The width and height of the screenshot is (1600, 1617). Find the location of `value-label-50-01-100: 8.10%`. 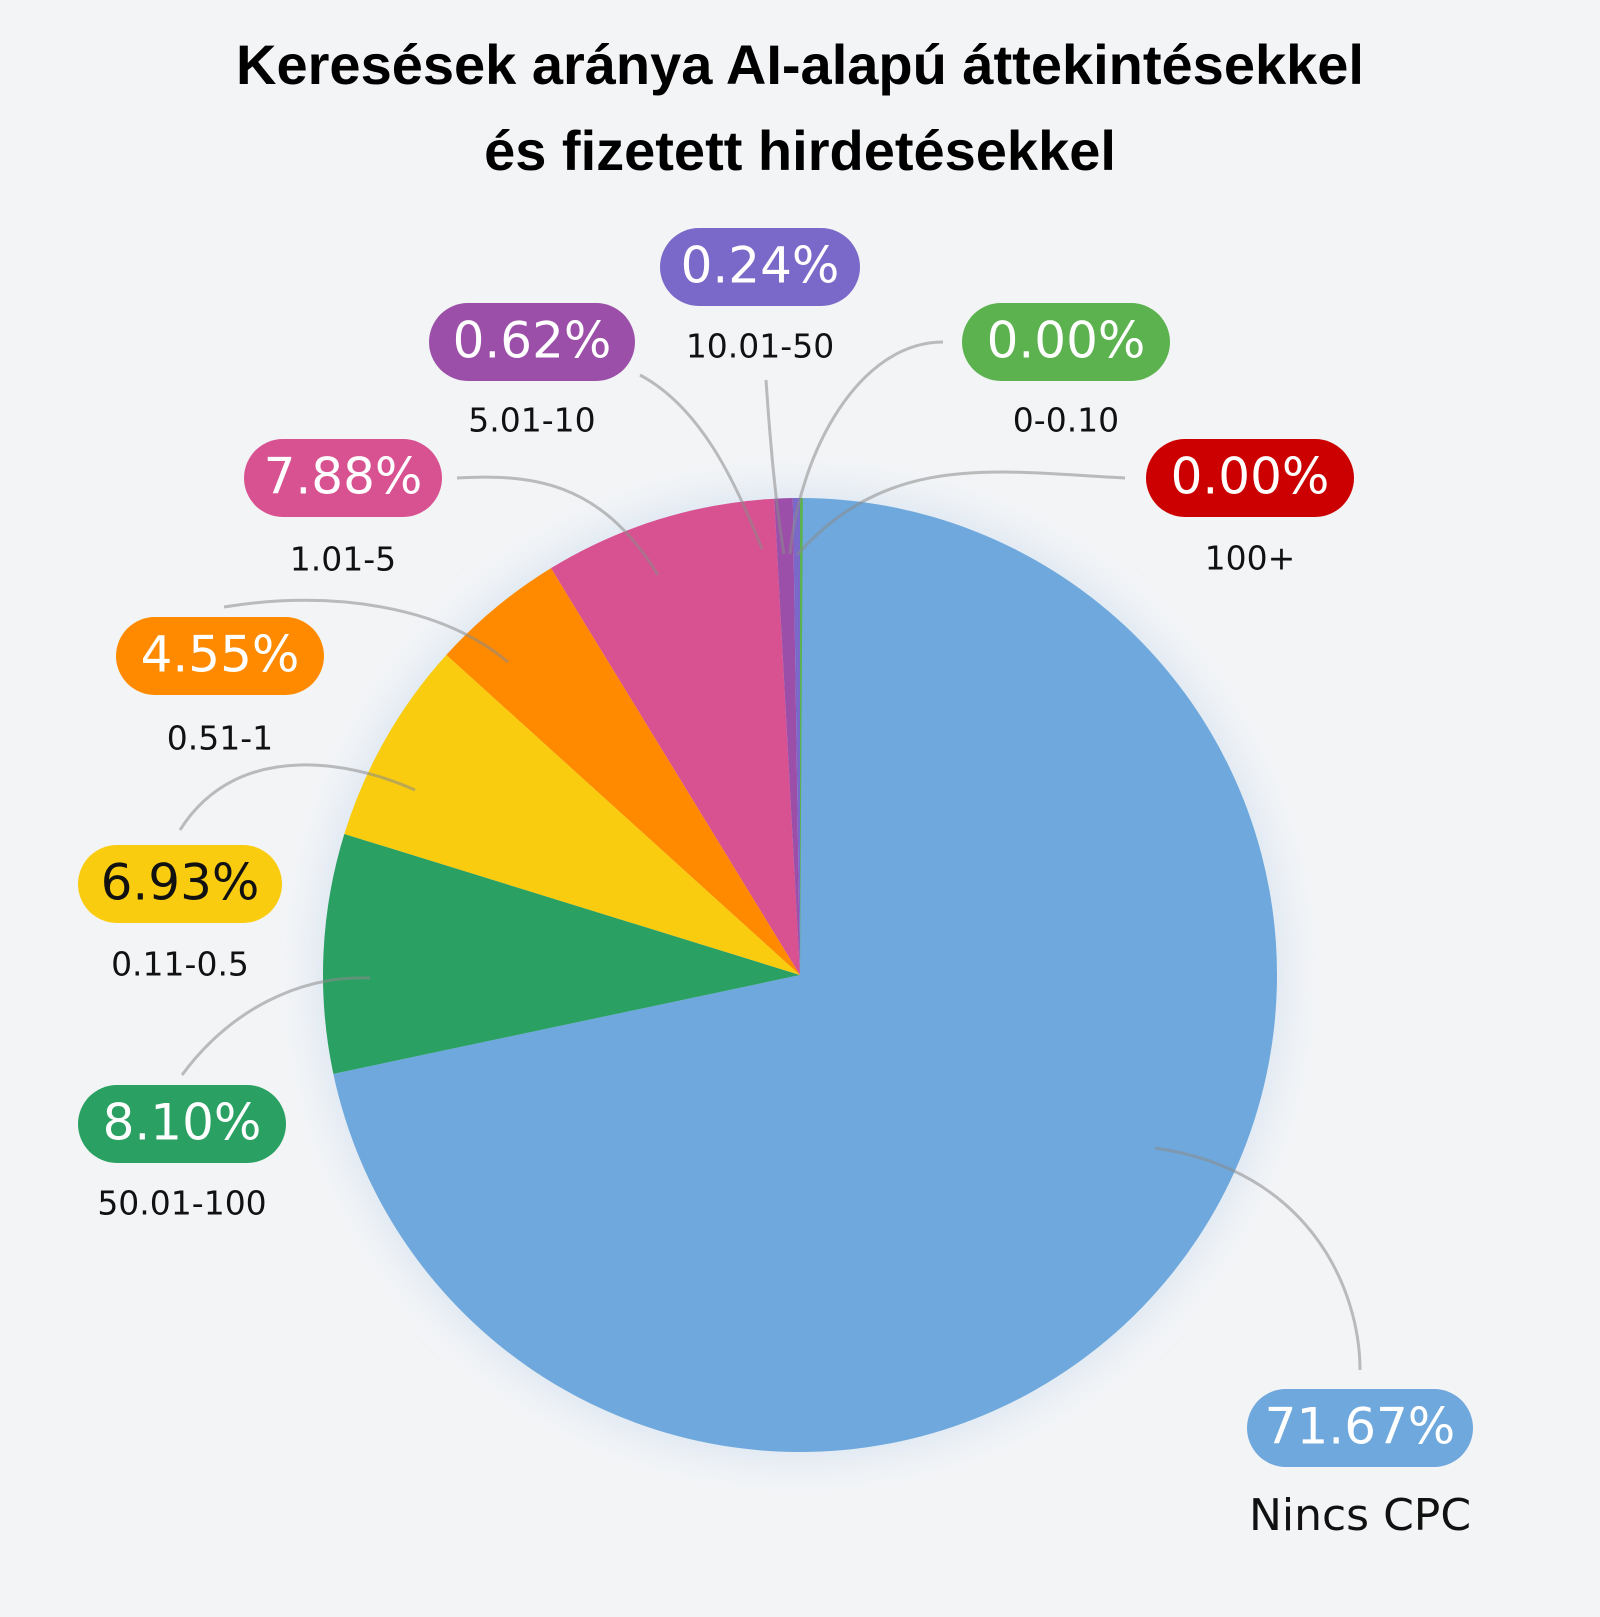

value-label-50-01-100: 8.10% is located at coordinates (182, 1123).